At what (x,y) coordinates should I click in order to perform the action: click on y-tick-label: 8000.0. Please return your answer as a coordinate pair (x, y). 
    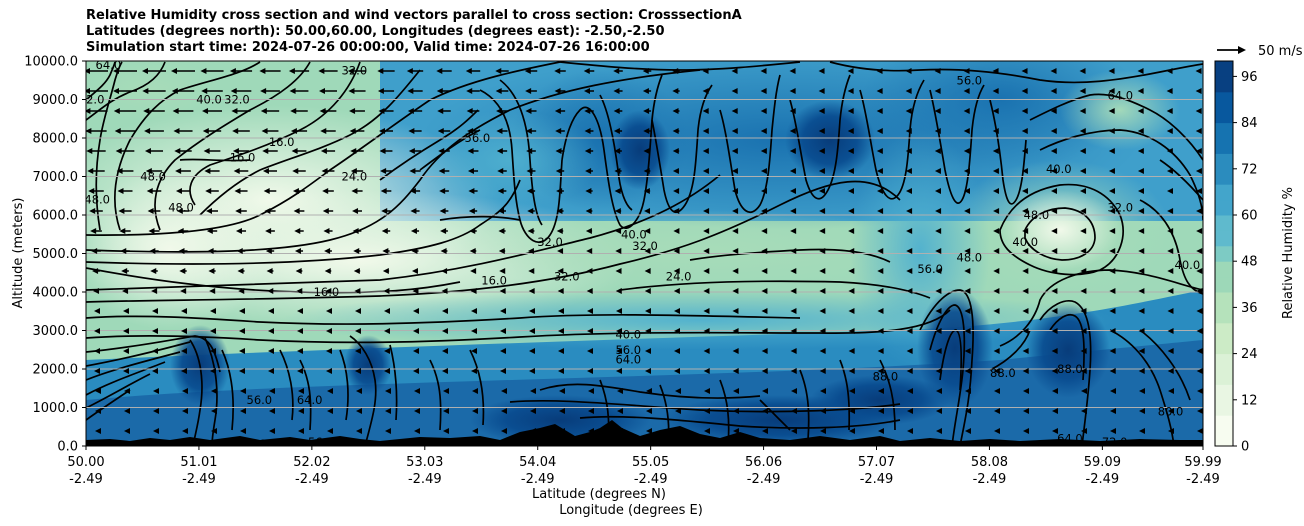
    Looking at the image, I should click on (56, 139).